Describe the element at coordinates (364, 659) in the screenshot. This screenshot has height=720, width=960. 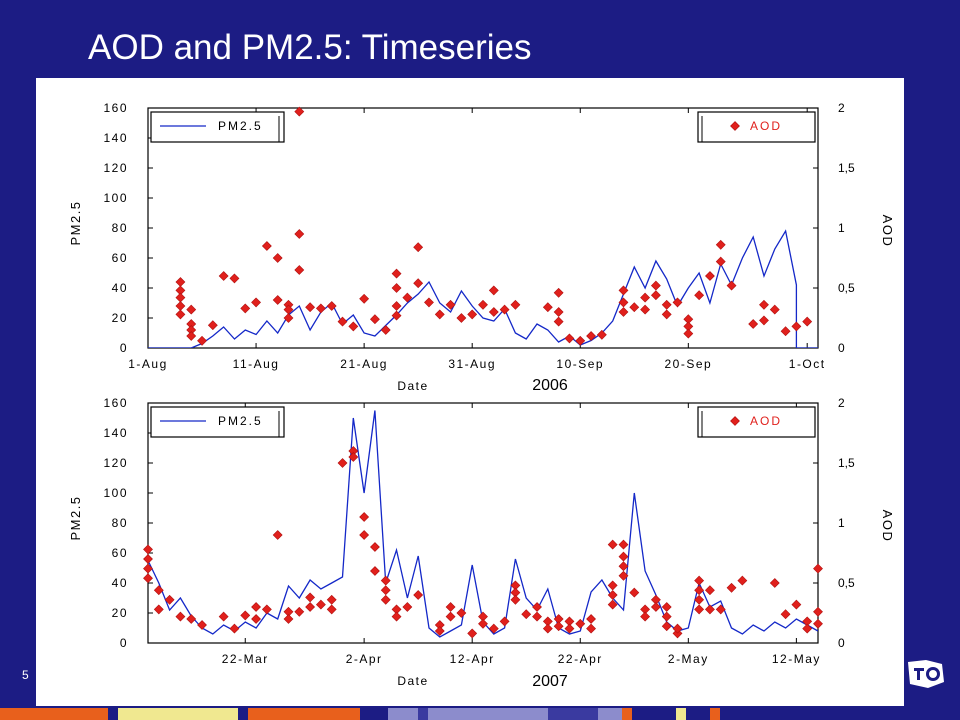
I see `x-tick-label: 2-Apr` at that location.